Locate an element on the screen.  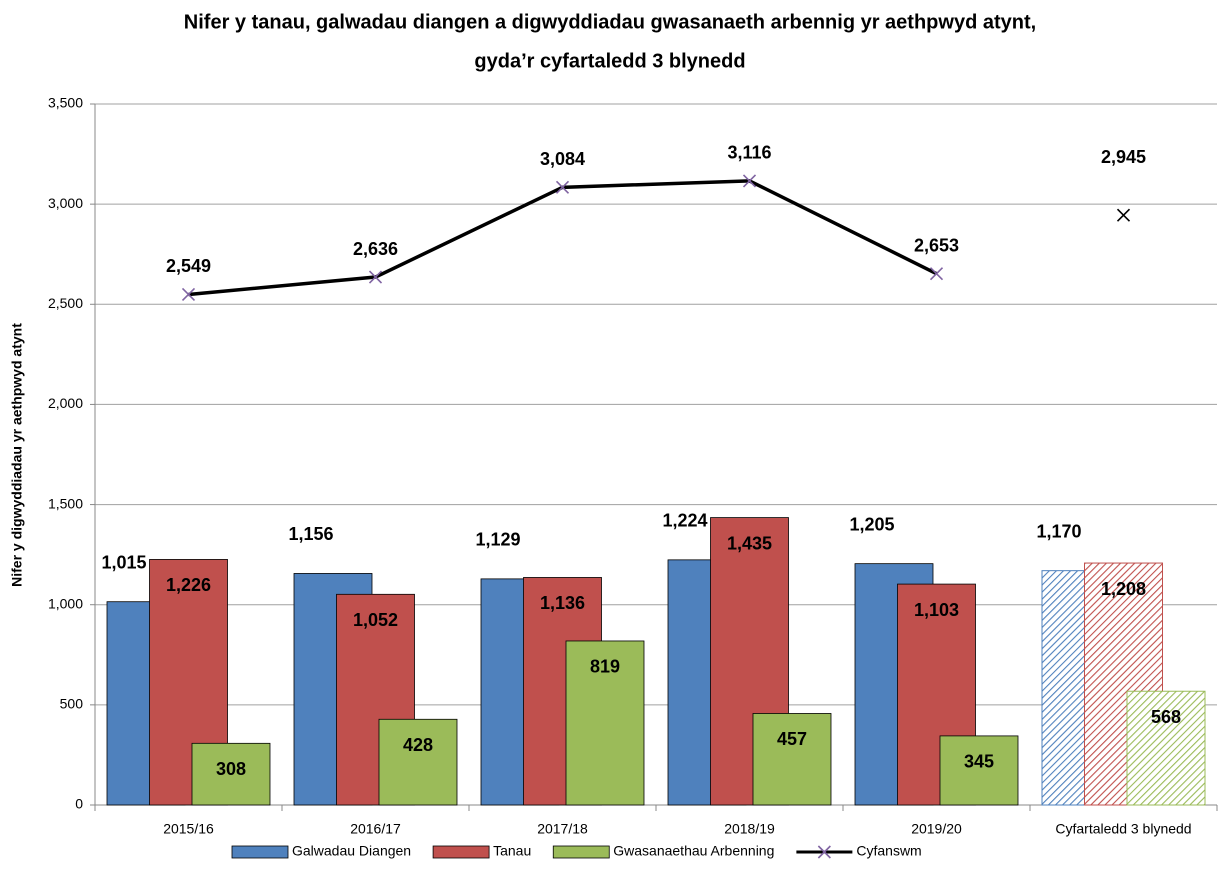
legend-label: Galwadau Diangen is located at coordinates (351, 851).